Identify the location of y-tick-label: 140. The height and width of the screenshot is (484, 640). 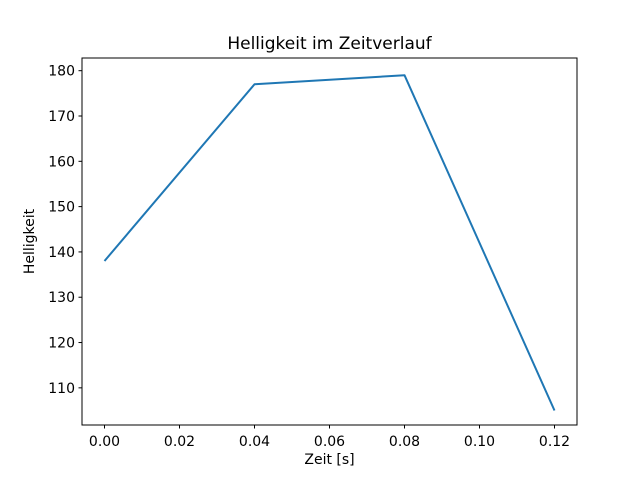
(61, 253).